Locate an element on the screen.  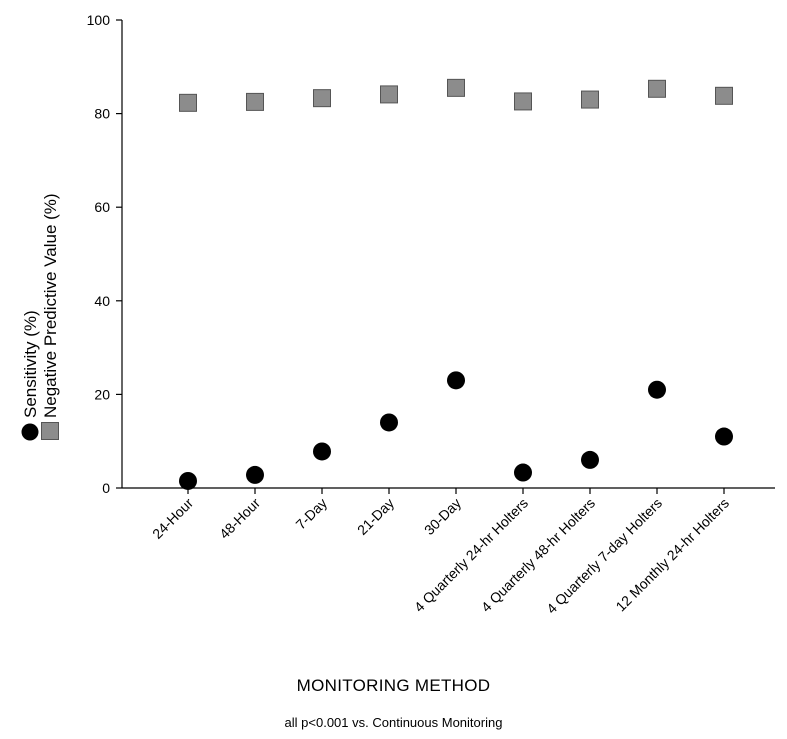
x-tick-label: 24-Hour is located at coordinates (172, 518).